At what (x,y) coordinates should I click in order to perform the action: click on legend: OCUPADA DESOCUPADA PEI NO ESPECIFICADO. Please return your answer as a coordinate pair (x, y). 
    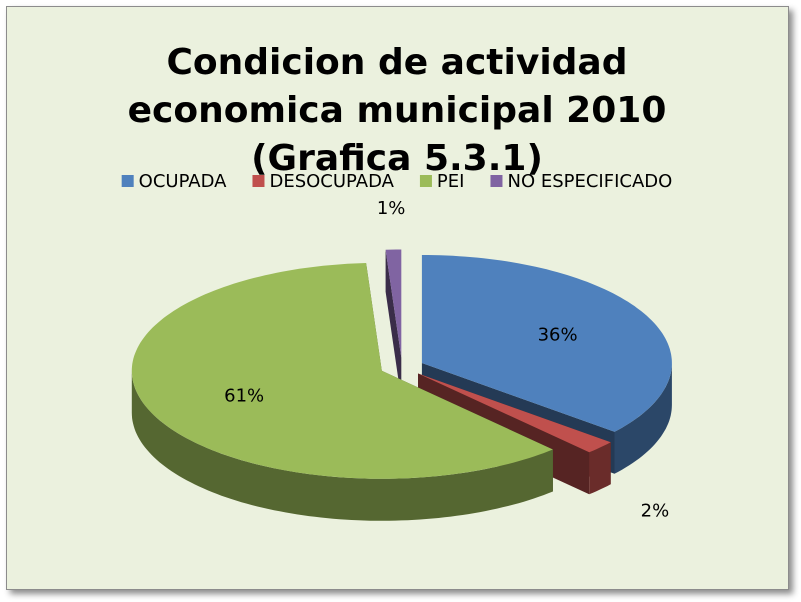
    Looking at the image, I should click on (396, 181).